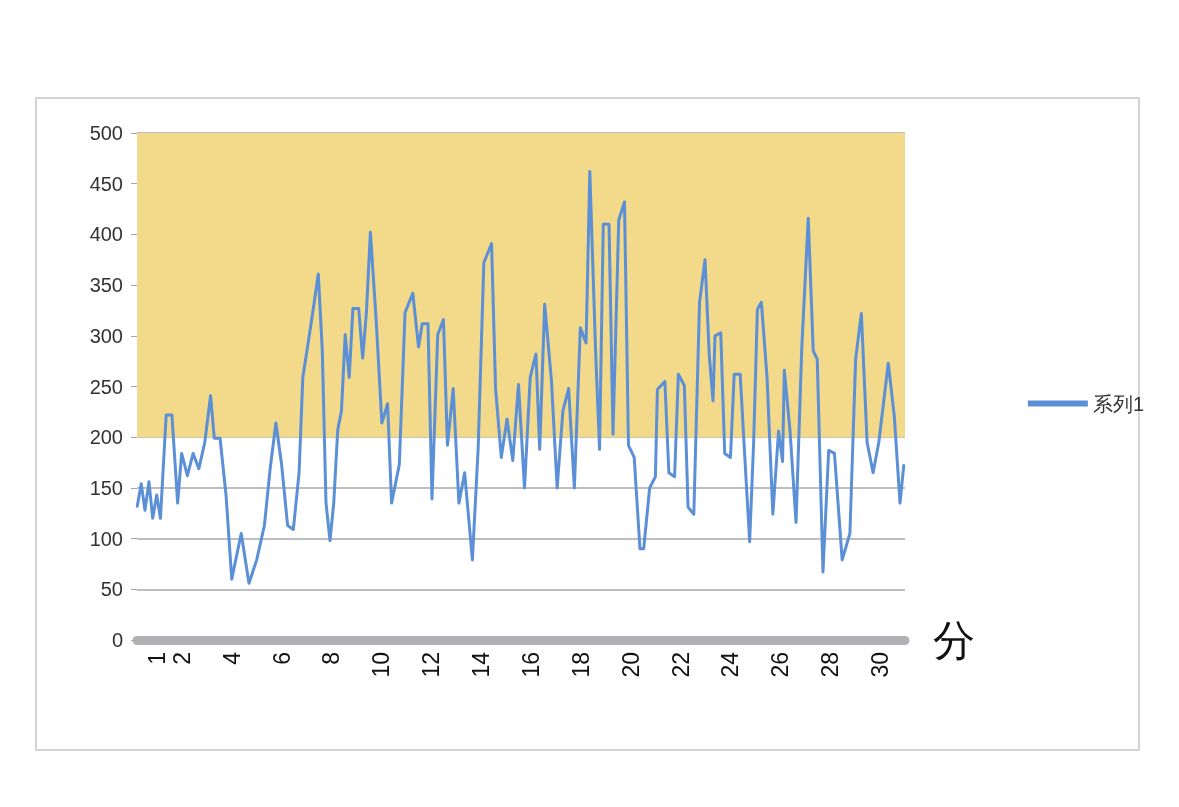  I want to click on x-tick-label: 22, so click(680, 665).